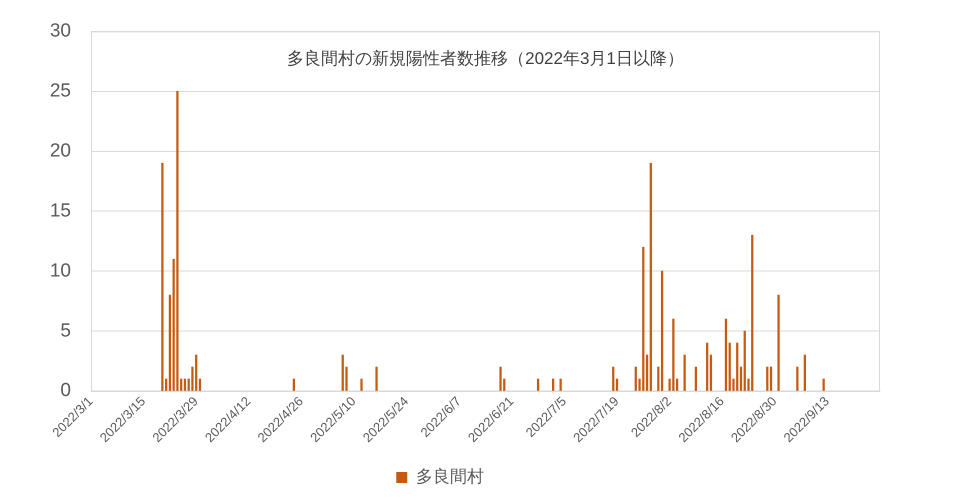 The width and height of the screenshot is (953, 504). What do you see at coordinates (60, 211) in the screenshot?
I see `y-tick-label: 15` at bounding box center [60, 211].